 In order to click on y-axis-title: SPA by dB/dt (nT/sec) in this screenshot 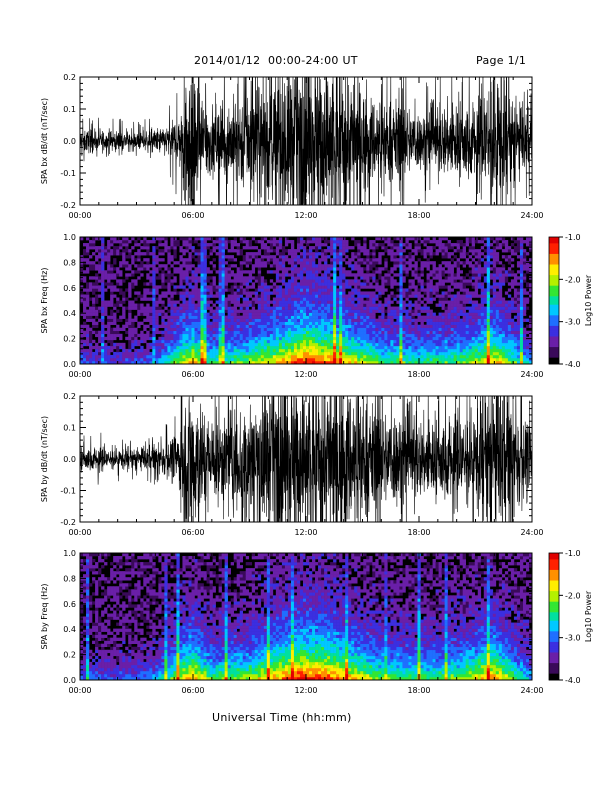, I will do `click(44, 459)`.